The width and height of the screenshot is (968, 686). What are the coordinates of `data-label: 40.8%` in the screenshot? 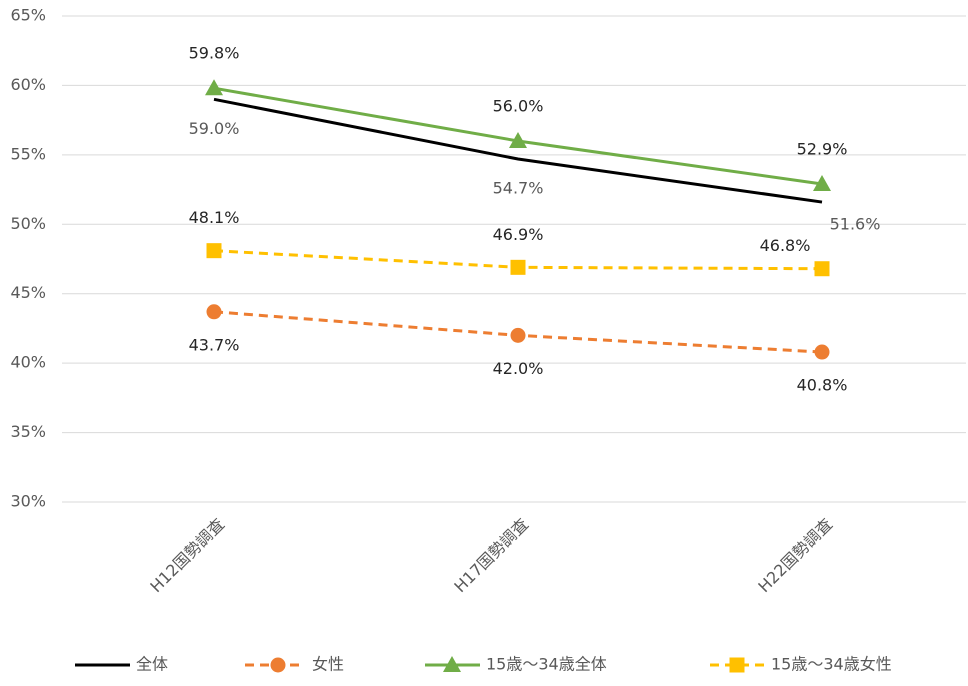 It's located at (822, 385).